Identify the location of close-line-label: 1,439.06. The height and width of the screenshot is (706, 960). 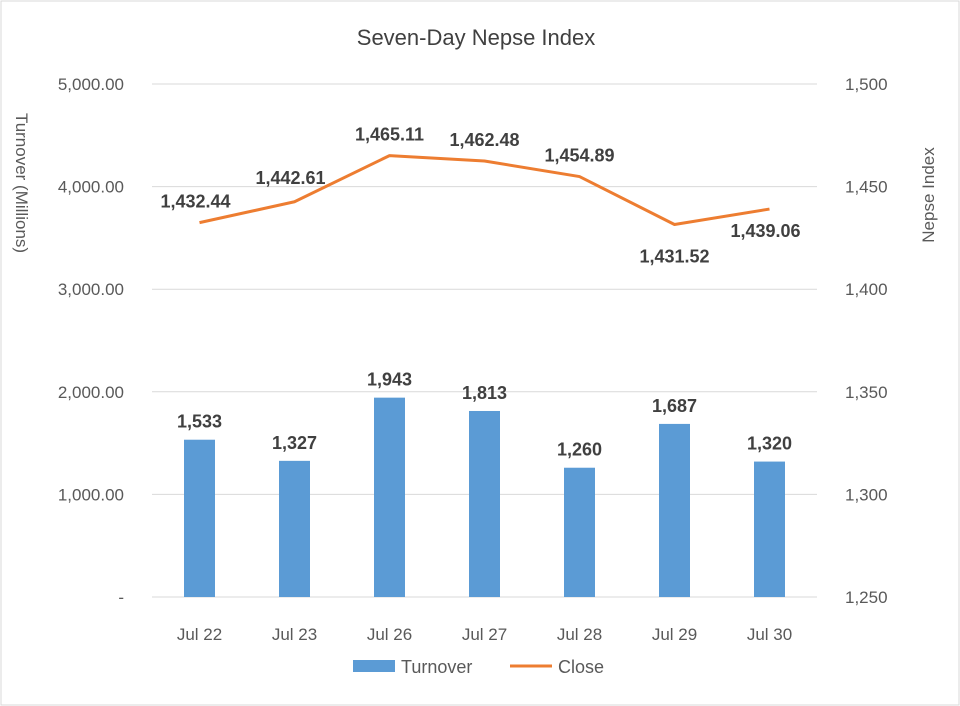
(765, 231).